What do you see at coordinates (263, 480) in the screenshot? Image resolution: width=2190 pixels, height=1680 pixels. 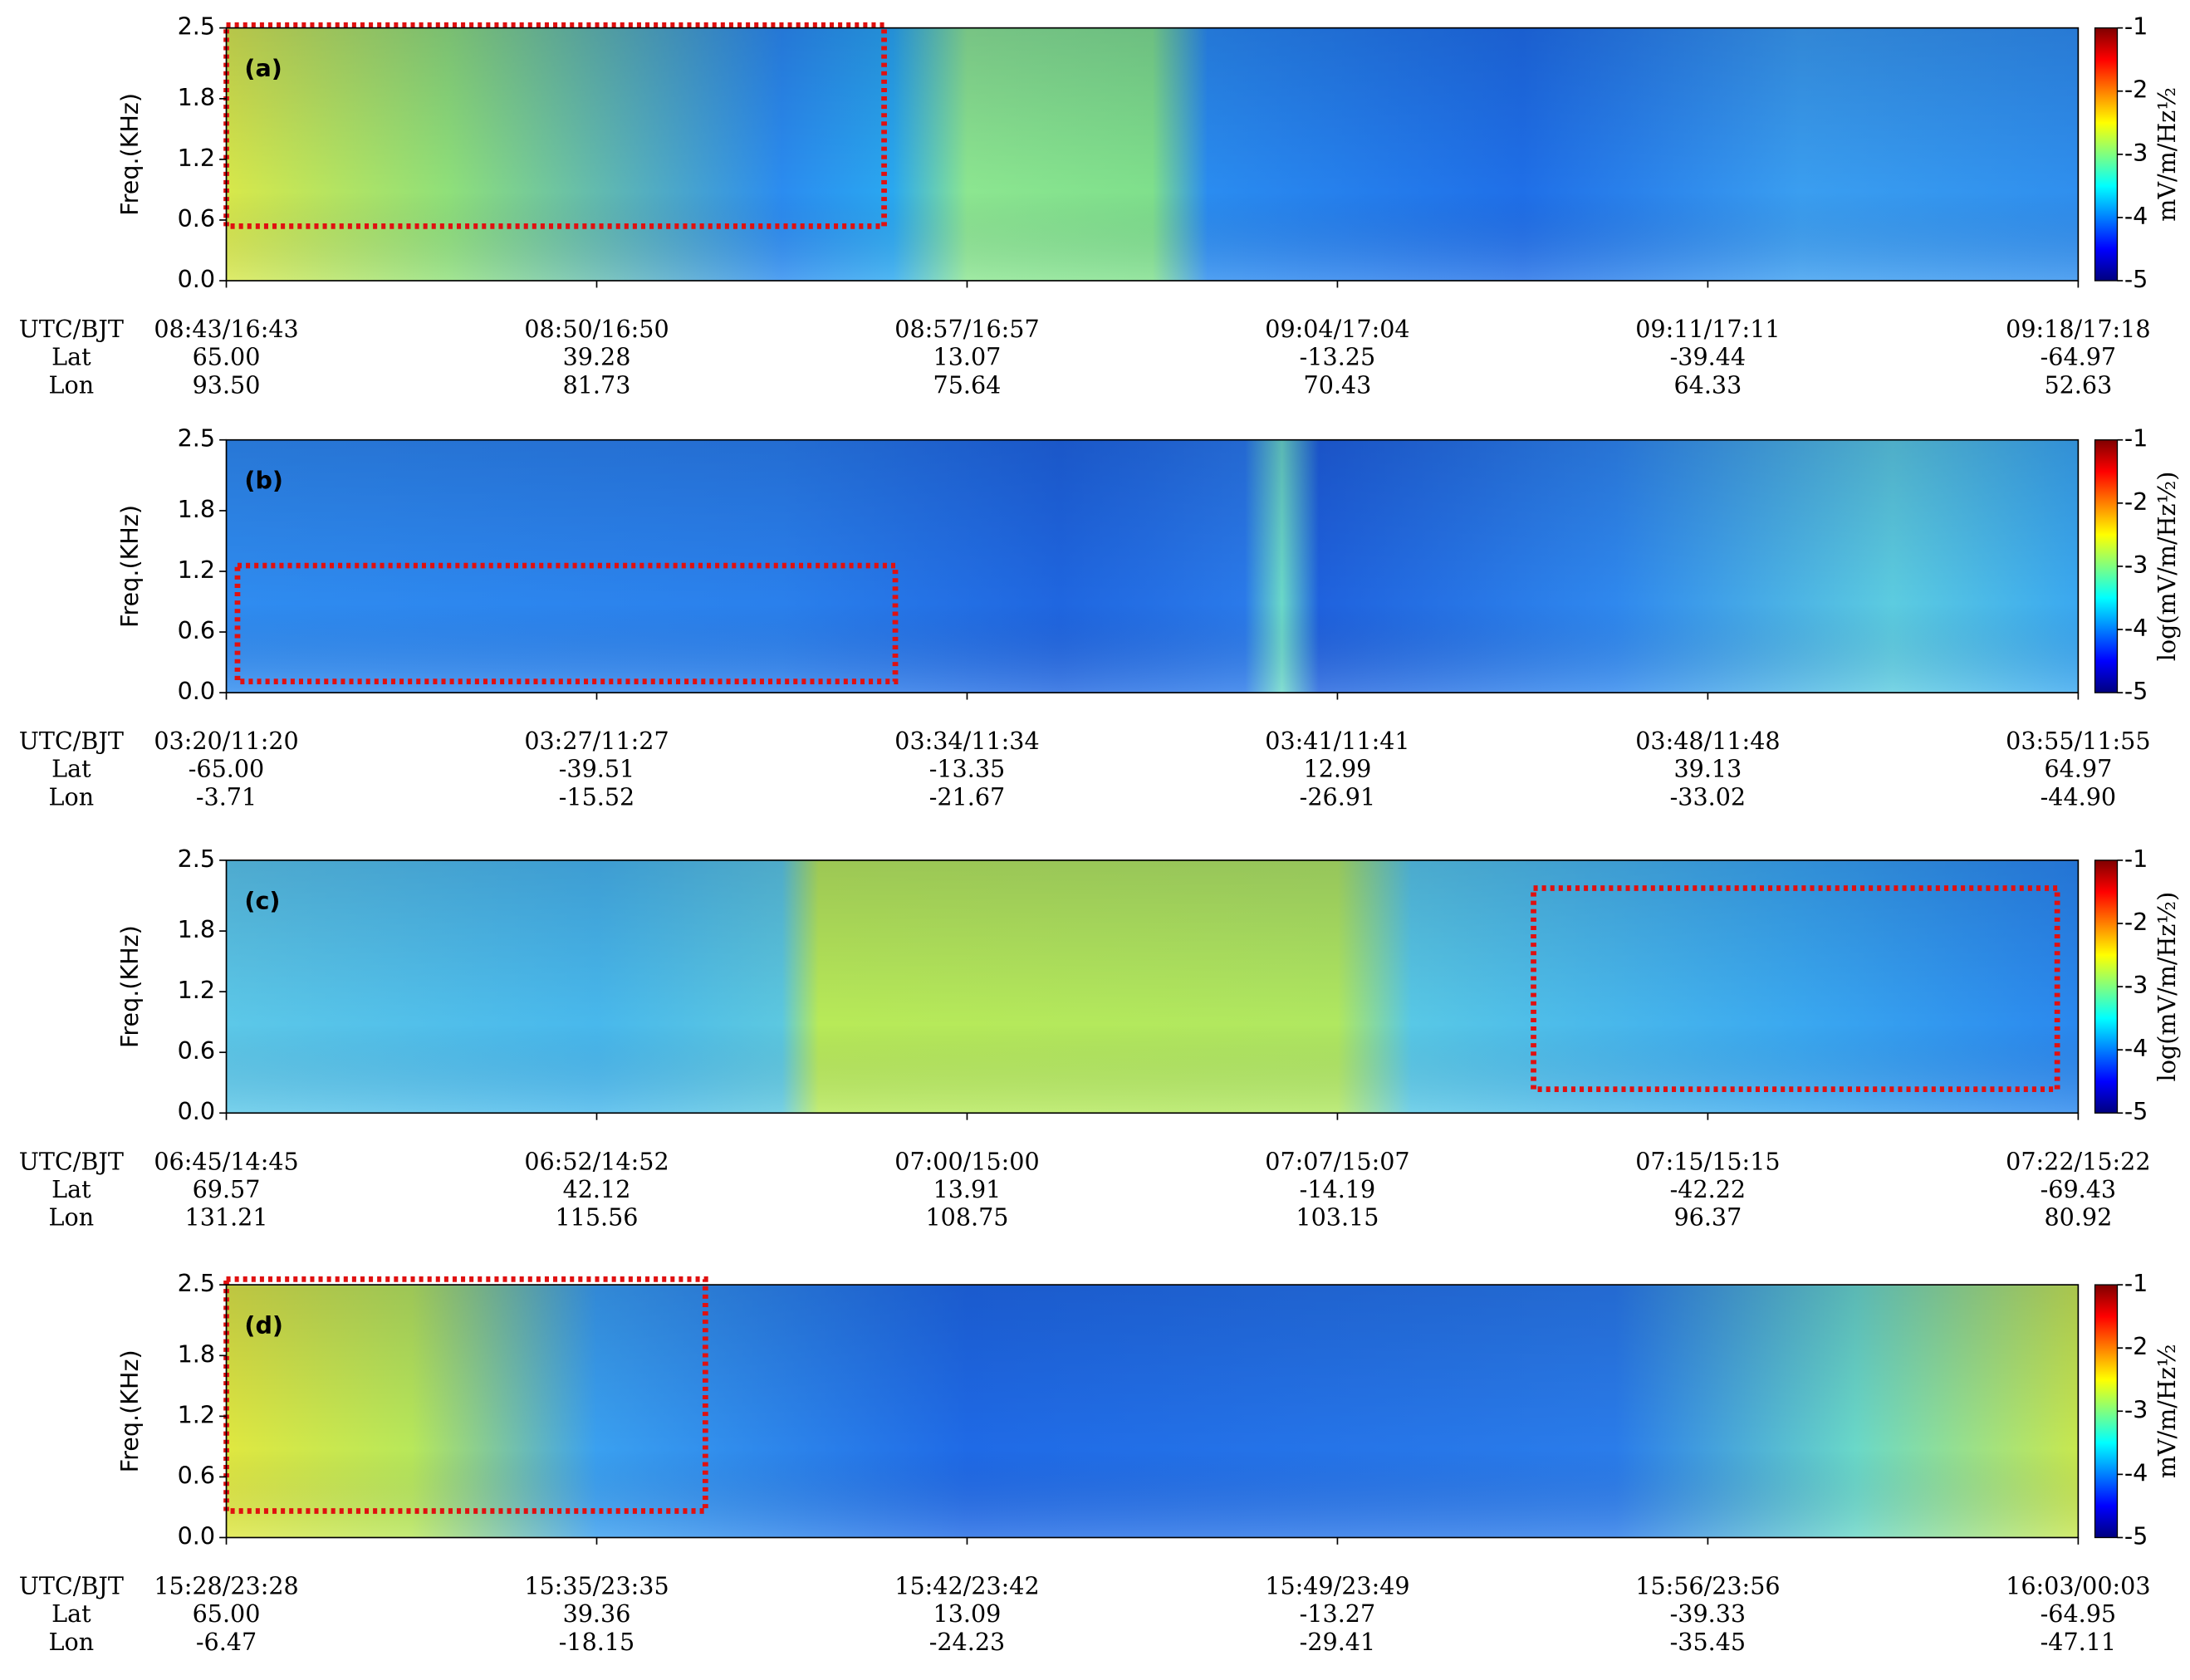 I see `panel-label: (b)` at bounding box center [263, 480].